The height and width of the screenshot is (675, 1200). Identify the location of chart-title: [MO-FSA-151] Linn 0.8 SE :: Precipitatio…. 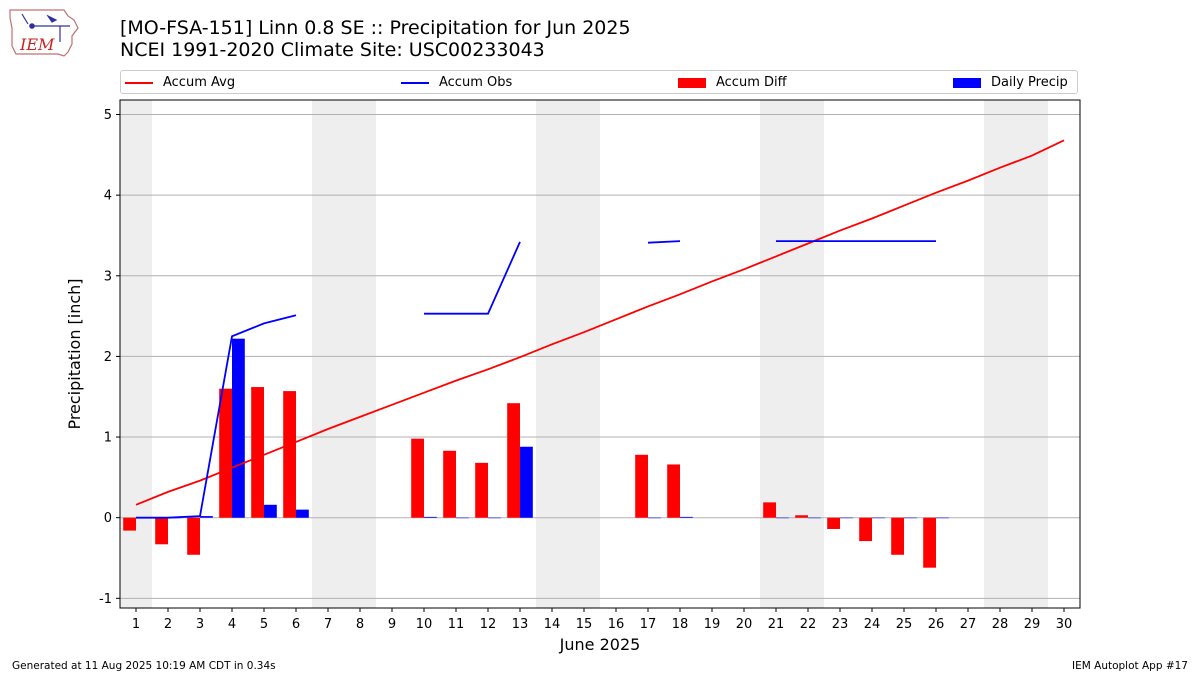
(375, 28).